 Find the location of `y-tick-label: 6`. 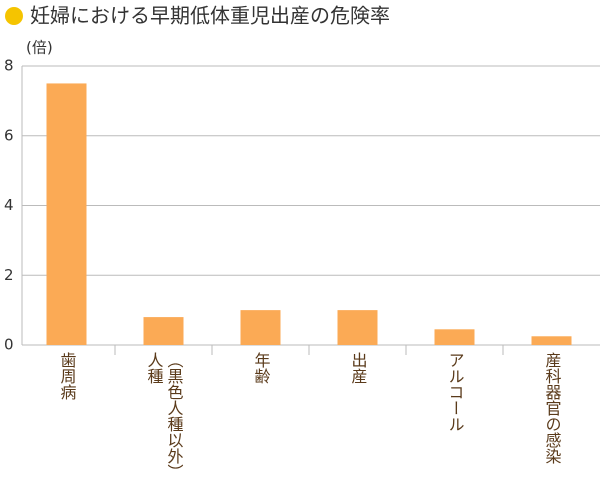

y-tick-label: 6 is located at coordinates (9, 135).